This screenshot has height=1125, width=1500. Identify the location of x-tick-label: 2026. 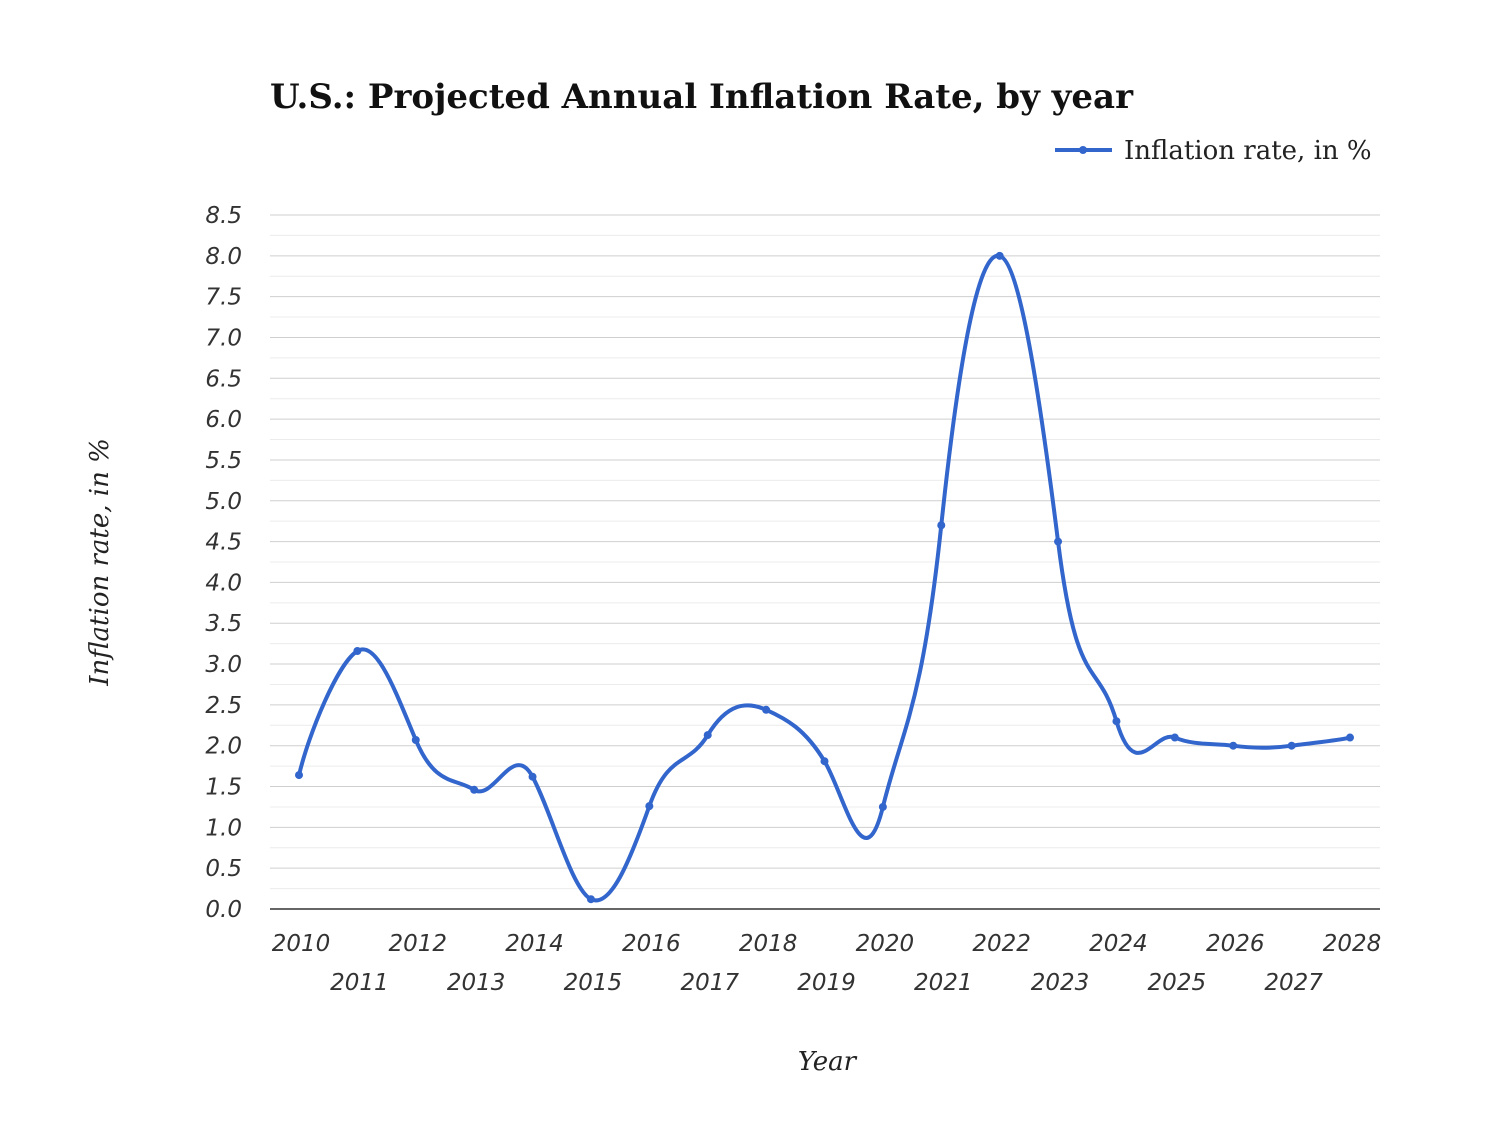
(1235, 944).